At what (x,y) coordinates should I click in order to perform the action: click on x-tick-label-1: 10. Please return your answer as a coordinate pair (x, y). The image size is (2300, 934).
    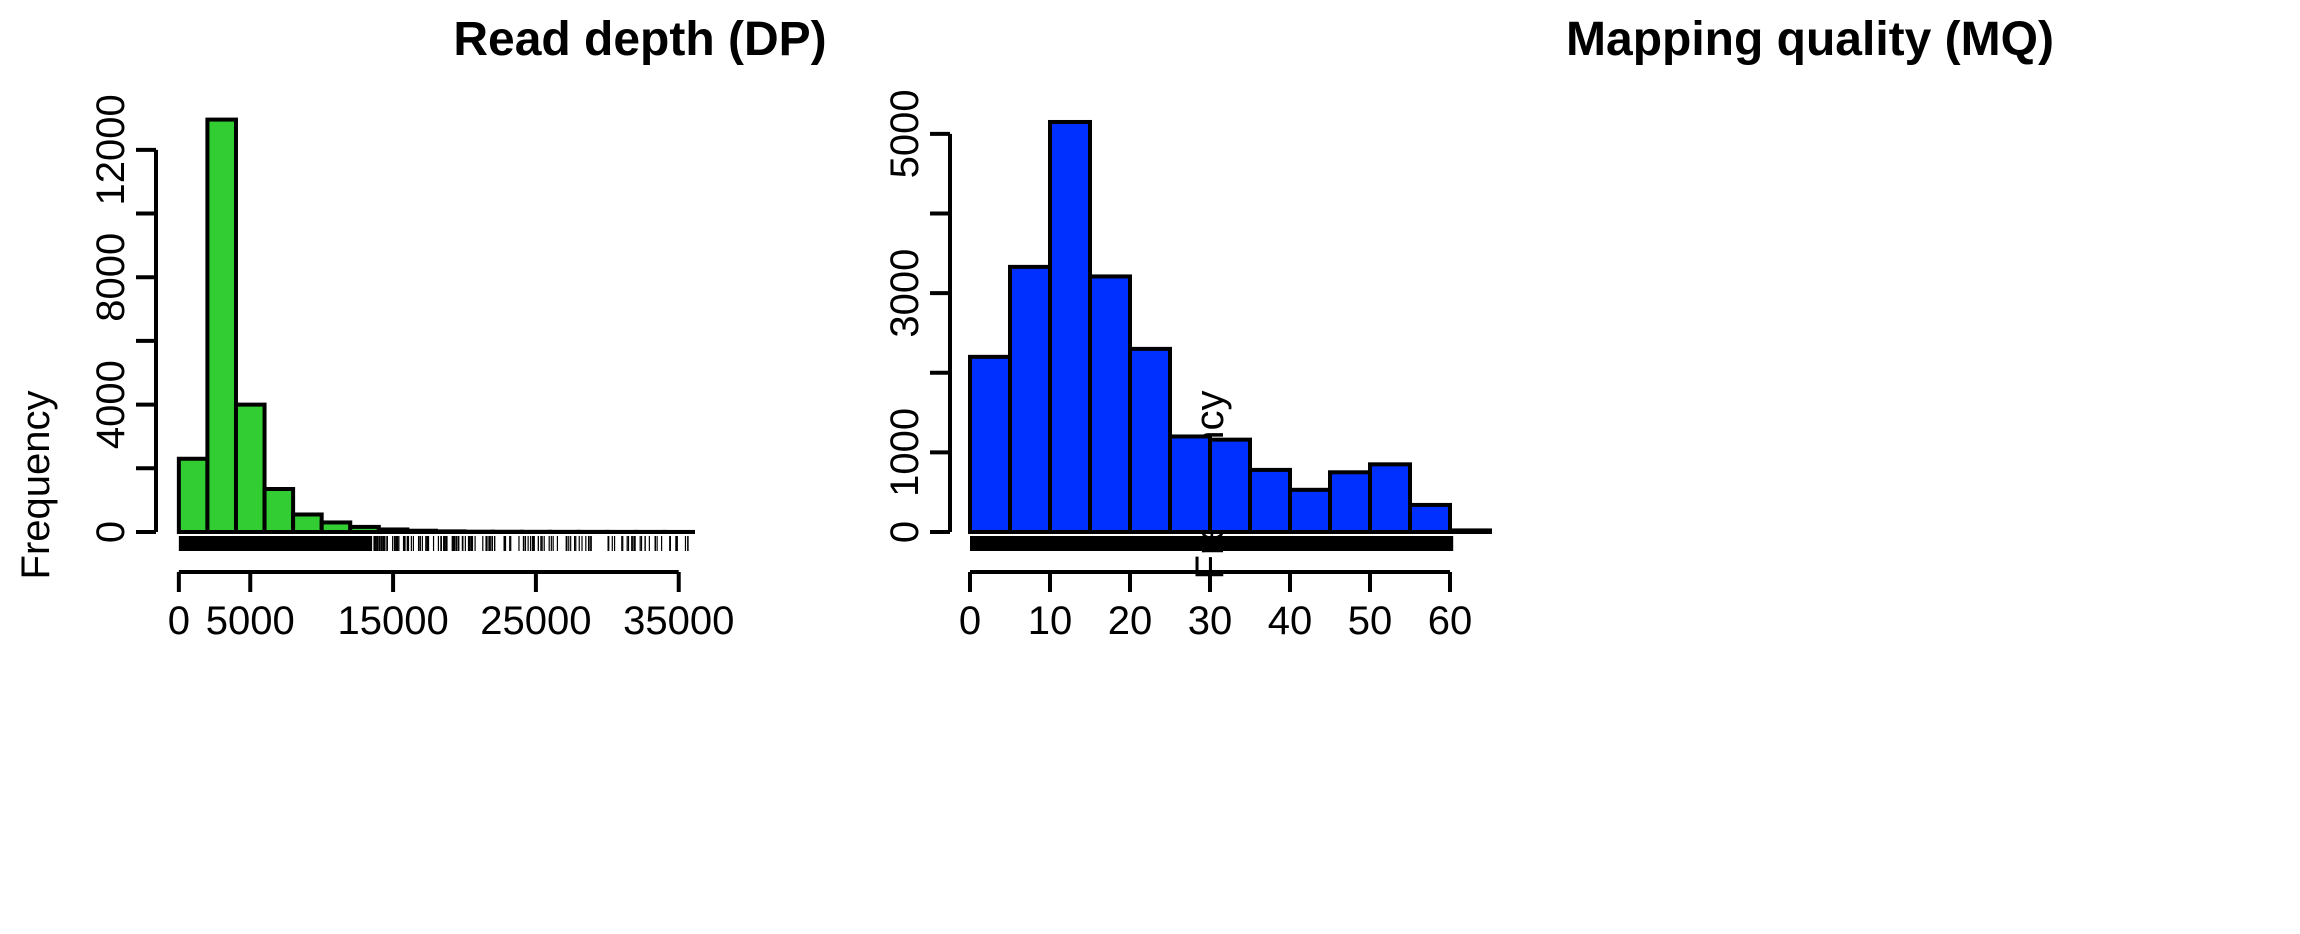
    Looking at the image, I should click on (1050, 621).